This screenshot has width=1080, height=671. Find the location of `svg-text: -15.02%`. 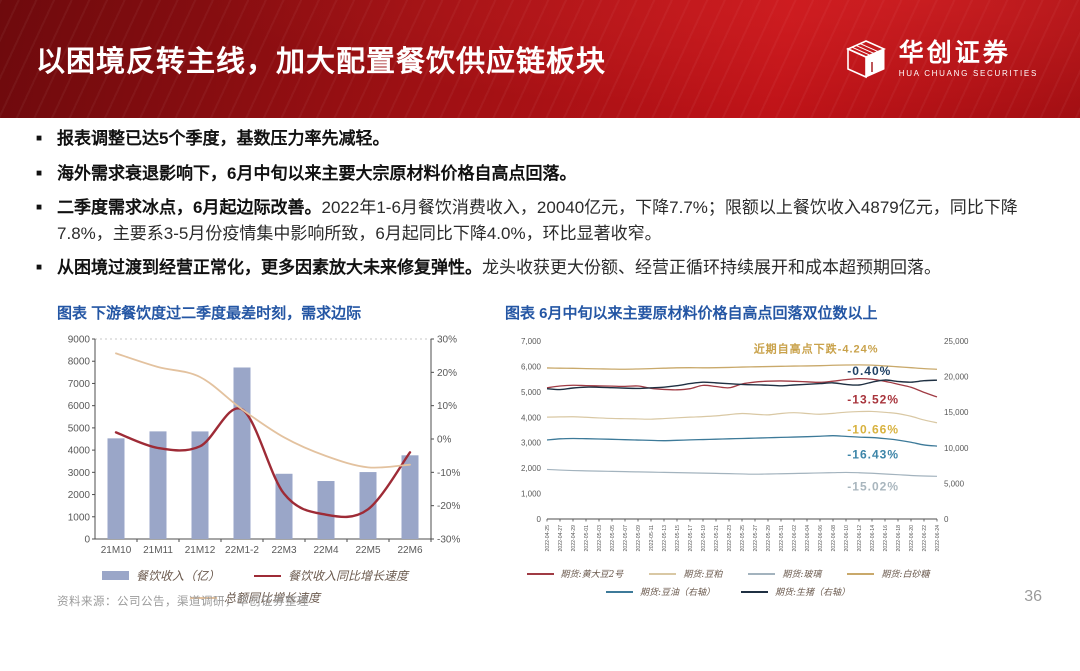

svg-text: -15.02% is located at coordinates (873, 487).